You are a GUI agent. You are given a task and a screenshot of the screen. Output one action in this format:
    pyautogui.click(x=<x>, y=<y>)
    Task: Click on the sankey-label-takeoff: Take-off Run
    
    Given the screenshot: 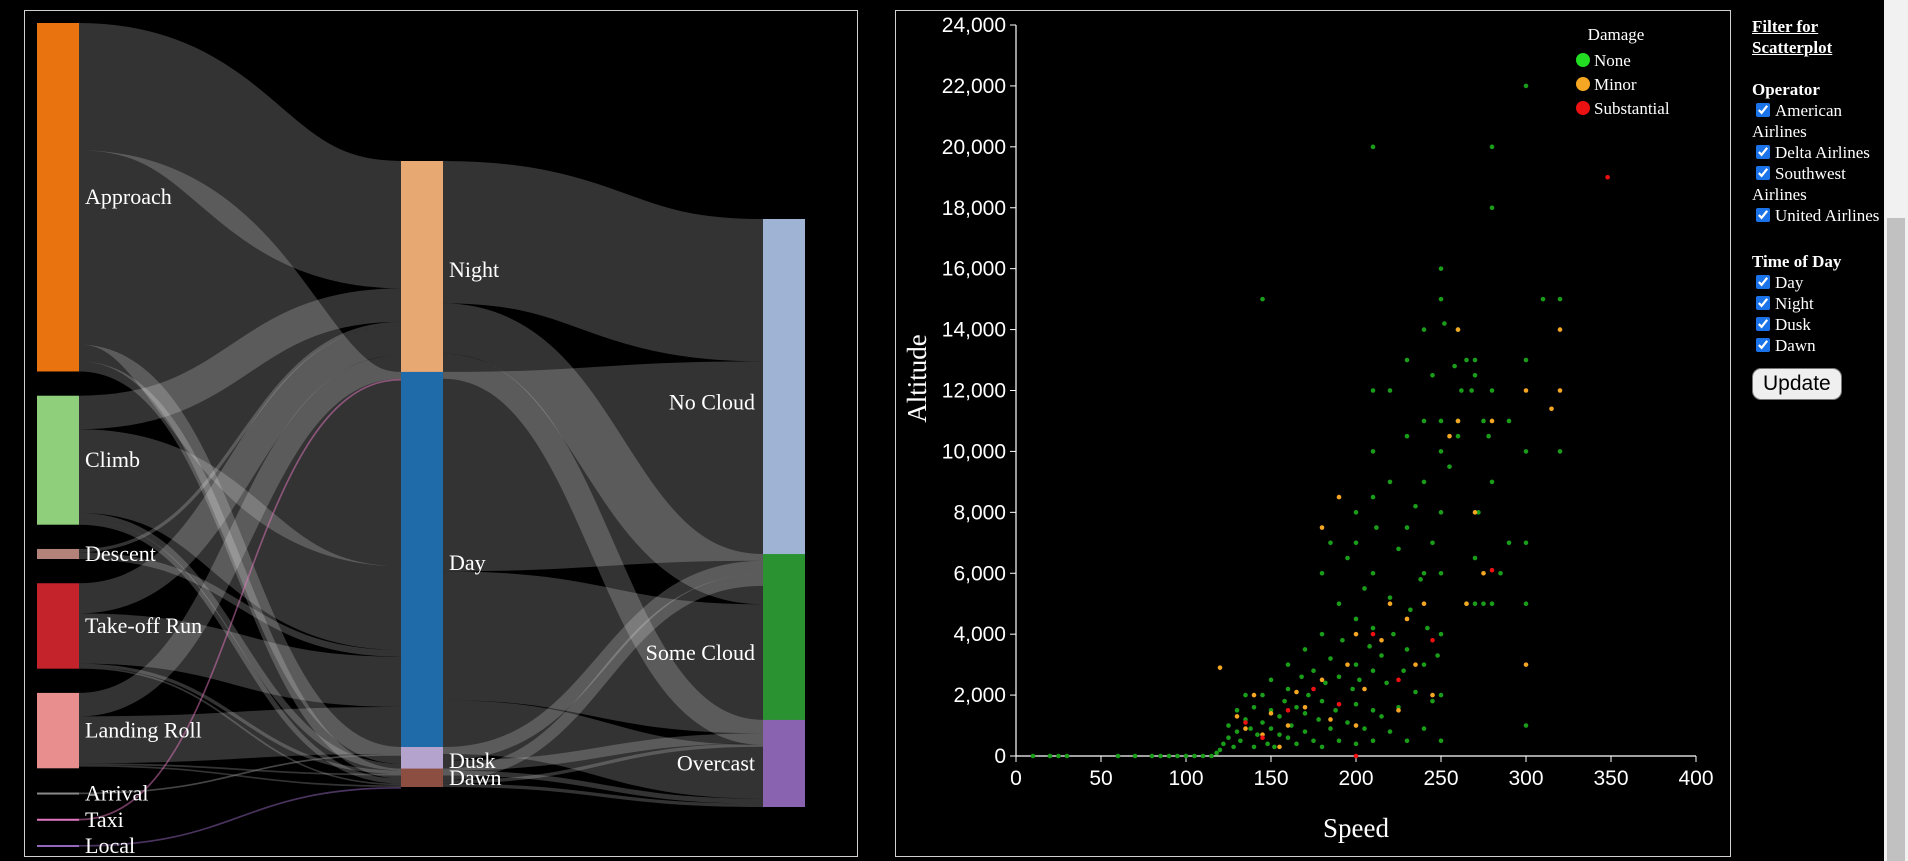 What is the action you would take?
    pyautogui.click(x=143, y=625)
    